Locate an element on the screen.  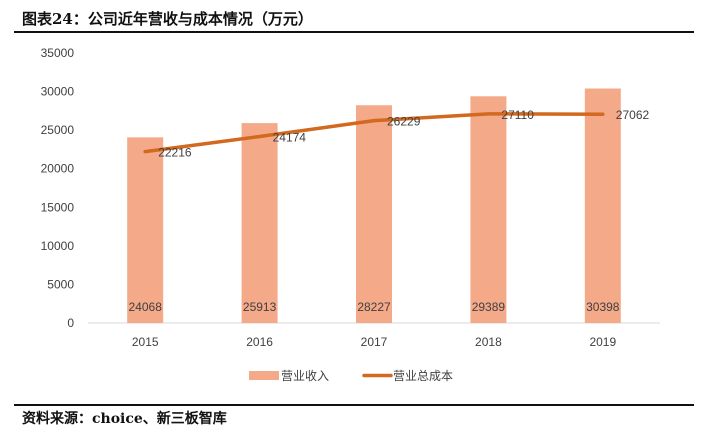
top-rule is located at coordinates (354, 32).